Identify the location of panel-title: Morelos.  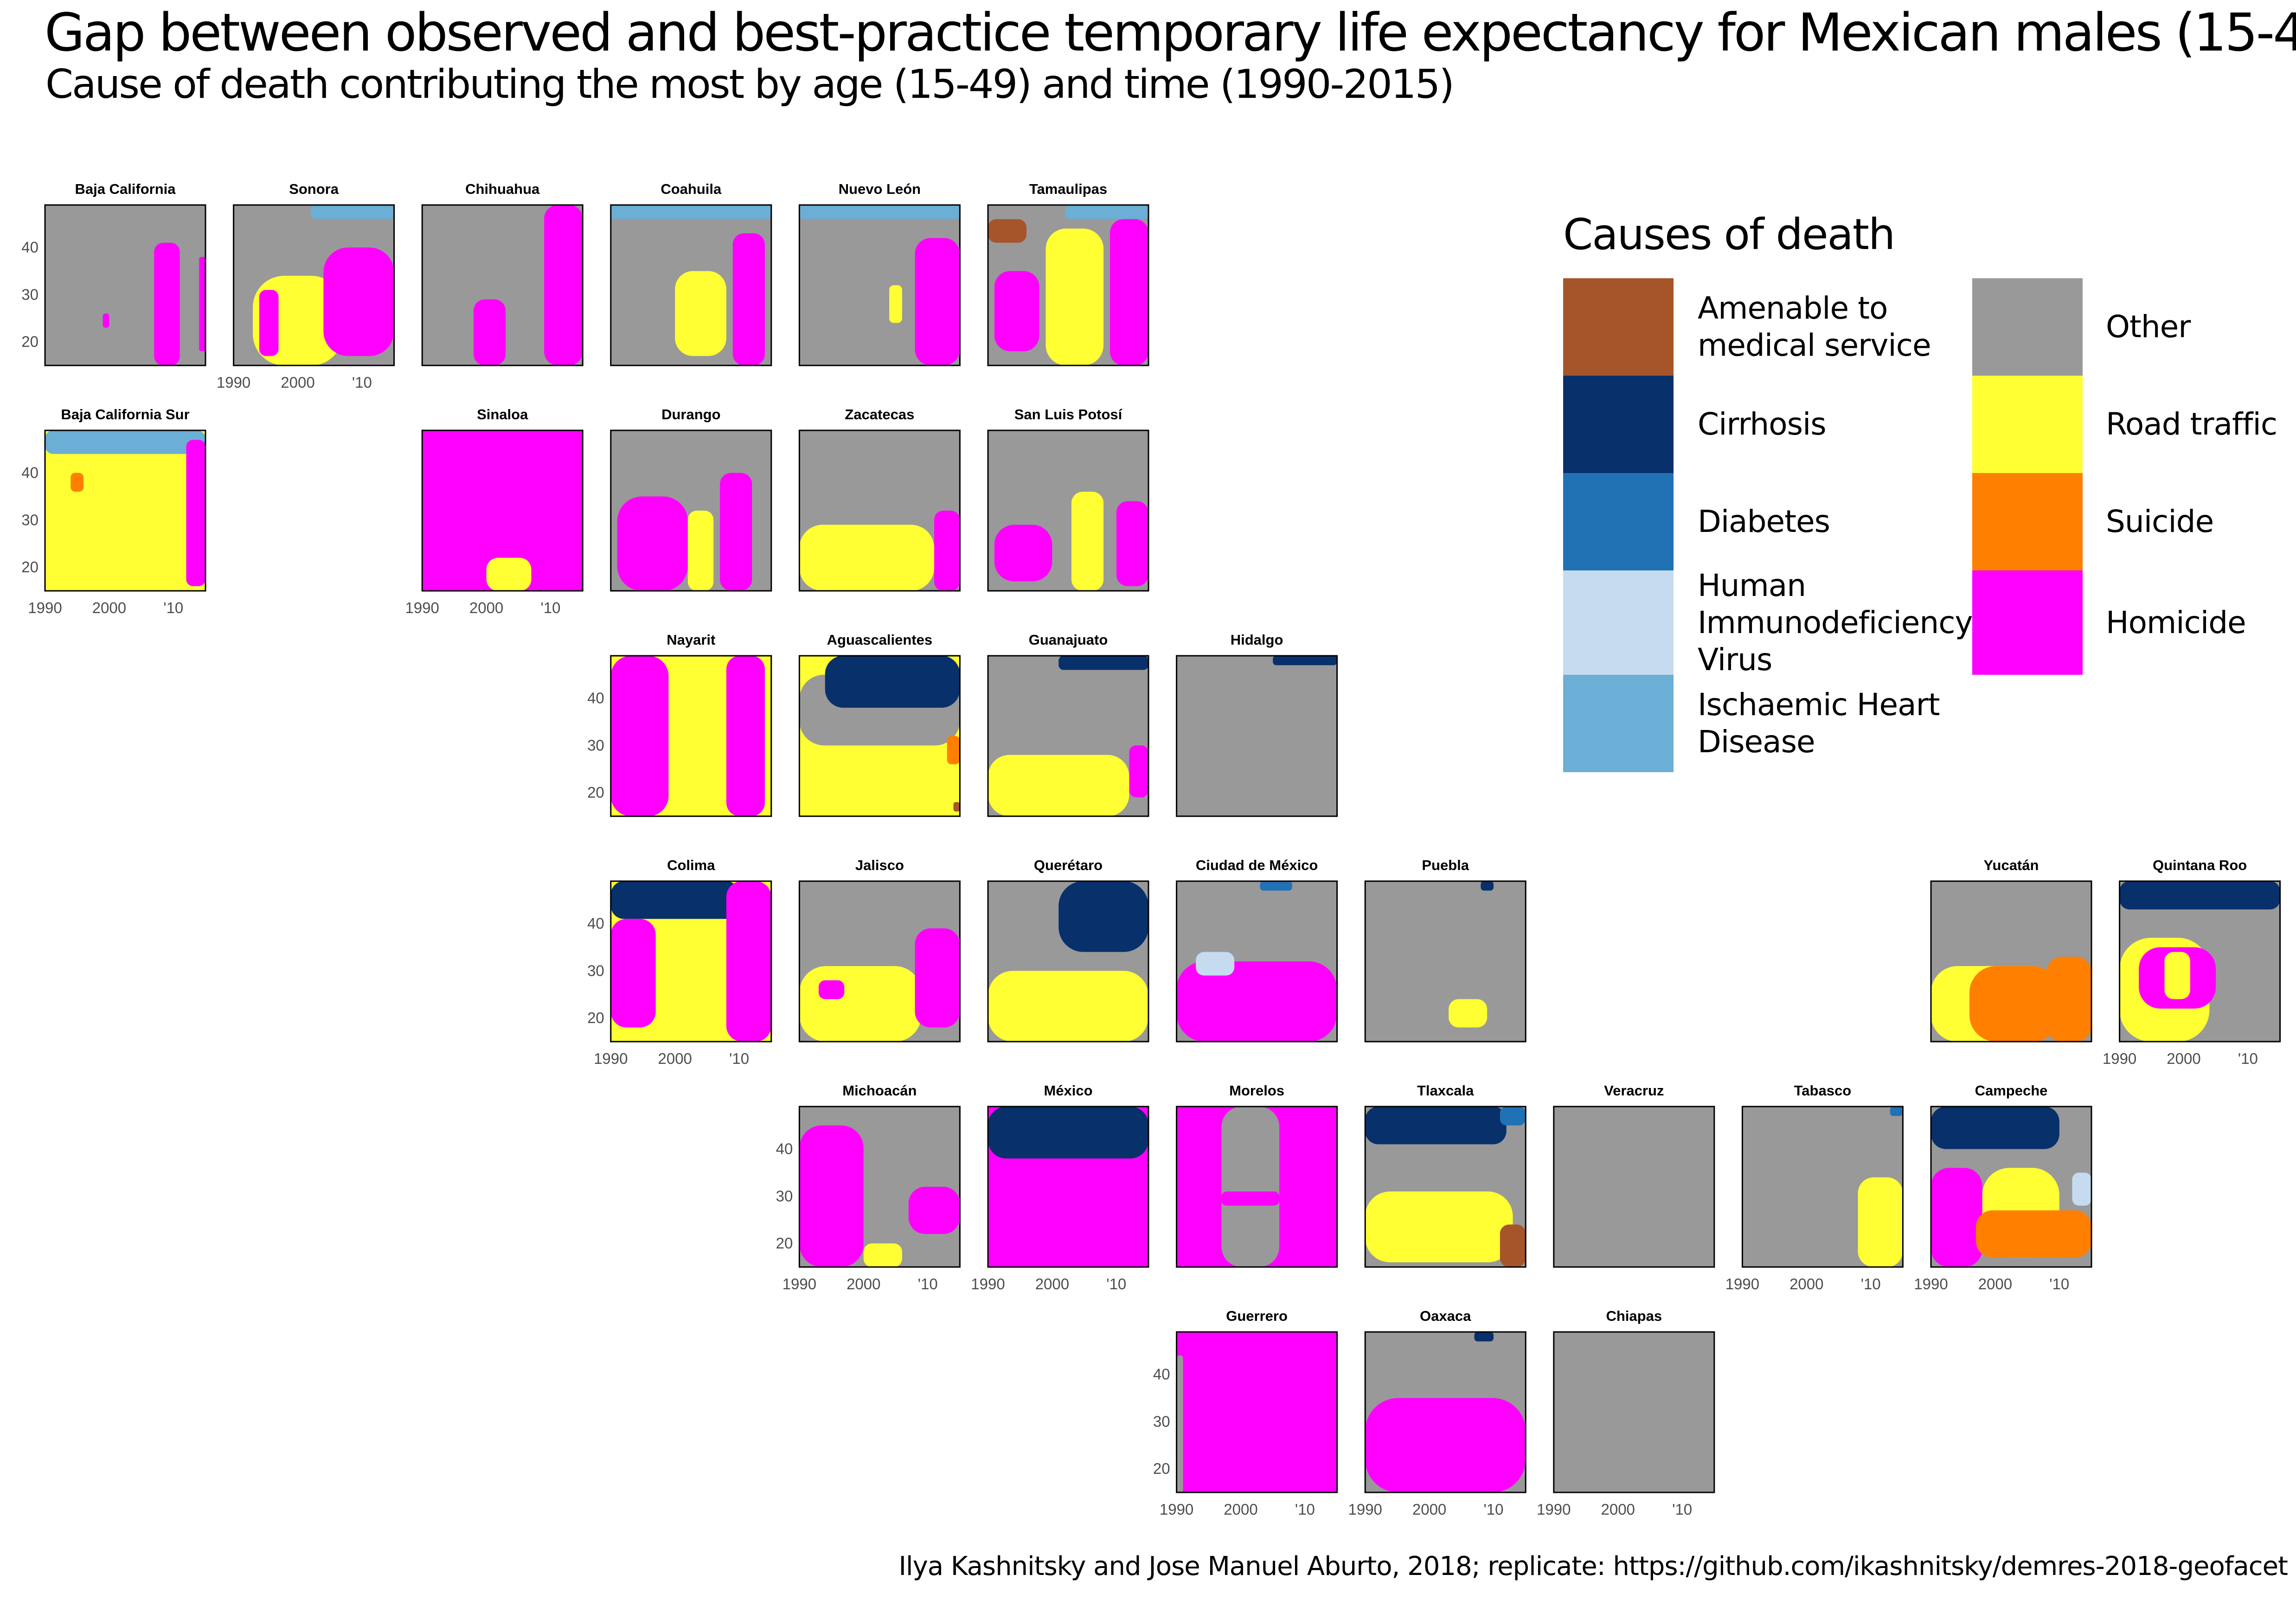
(1256, 1090).